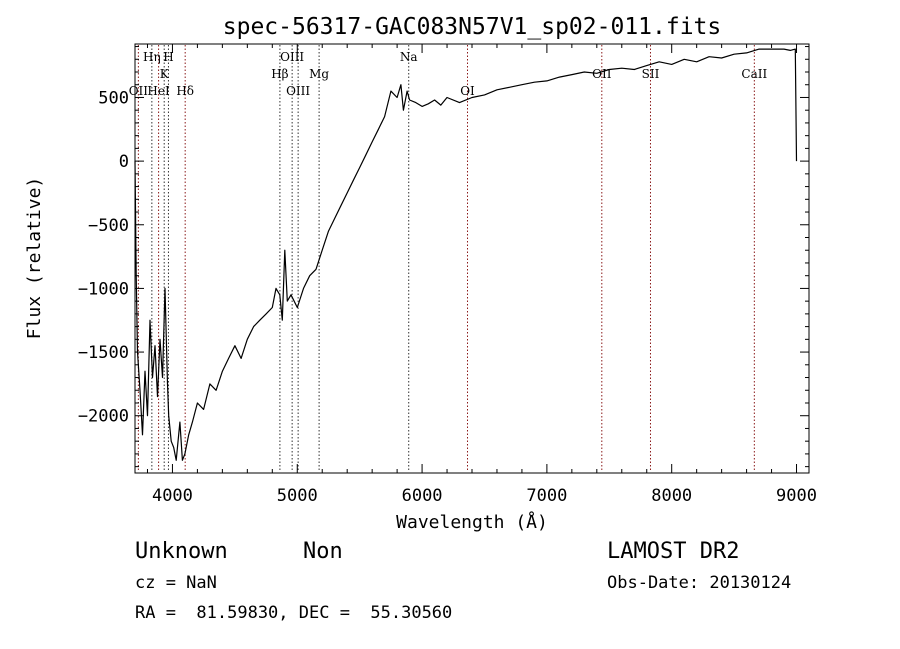 Image resolution: width=900 pixels, height=649 pixels. I want to click on y-tick-label-5: 500, so click(113, 98).